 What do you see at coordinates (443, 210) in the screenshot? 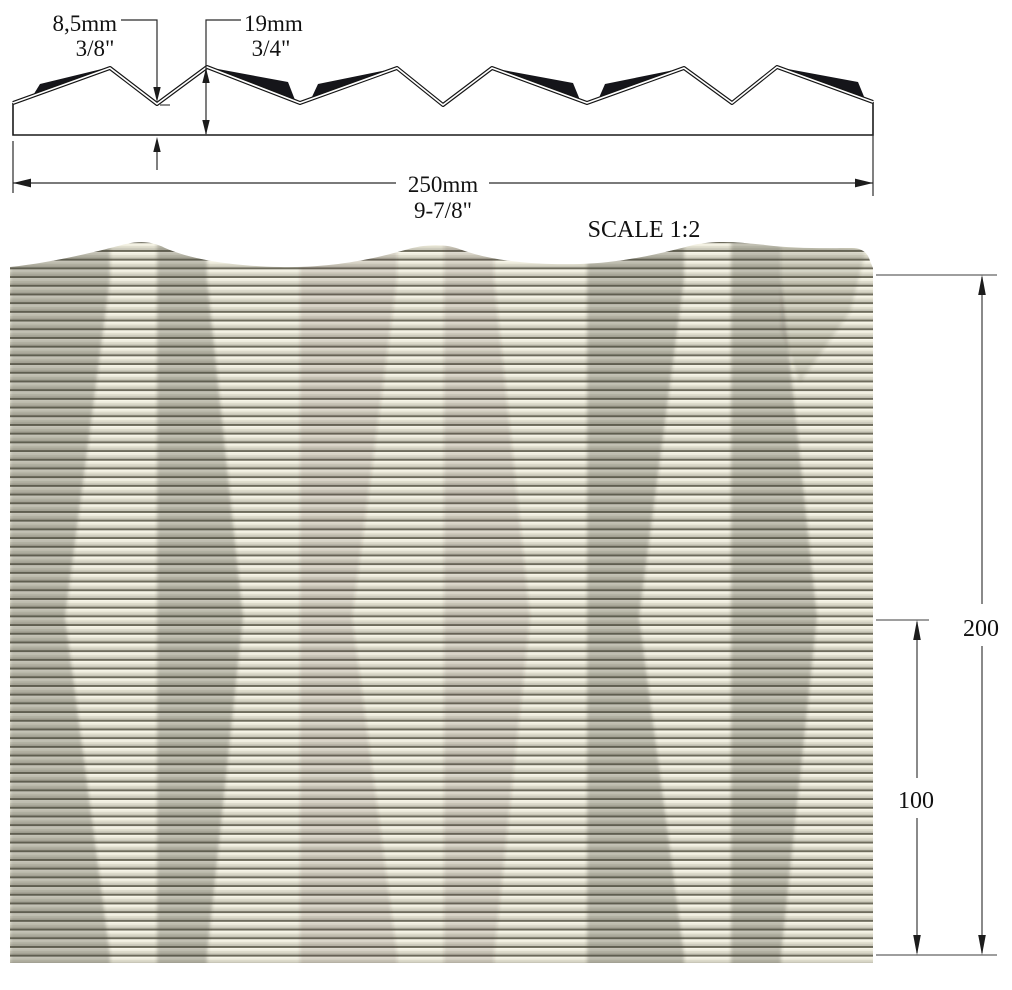
I see `dim-panel-width-imperial: 9-7/8"` at bounding box center [443, 210].